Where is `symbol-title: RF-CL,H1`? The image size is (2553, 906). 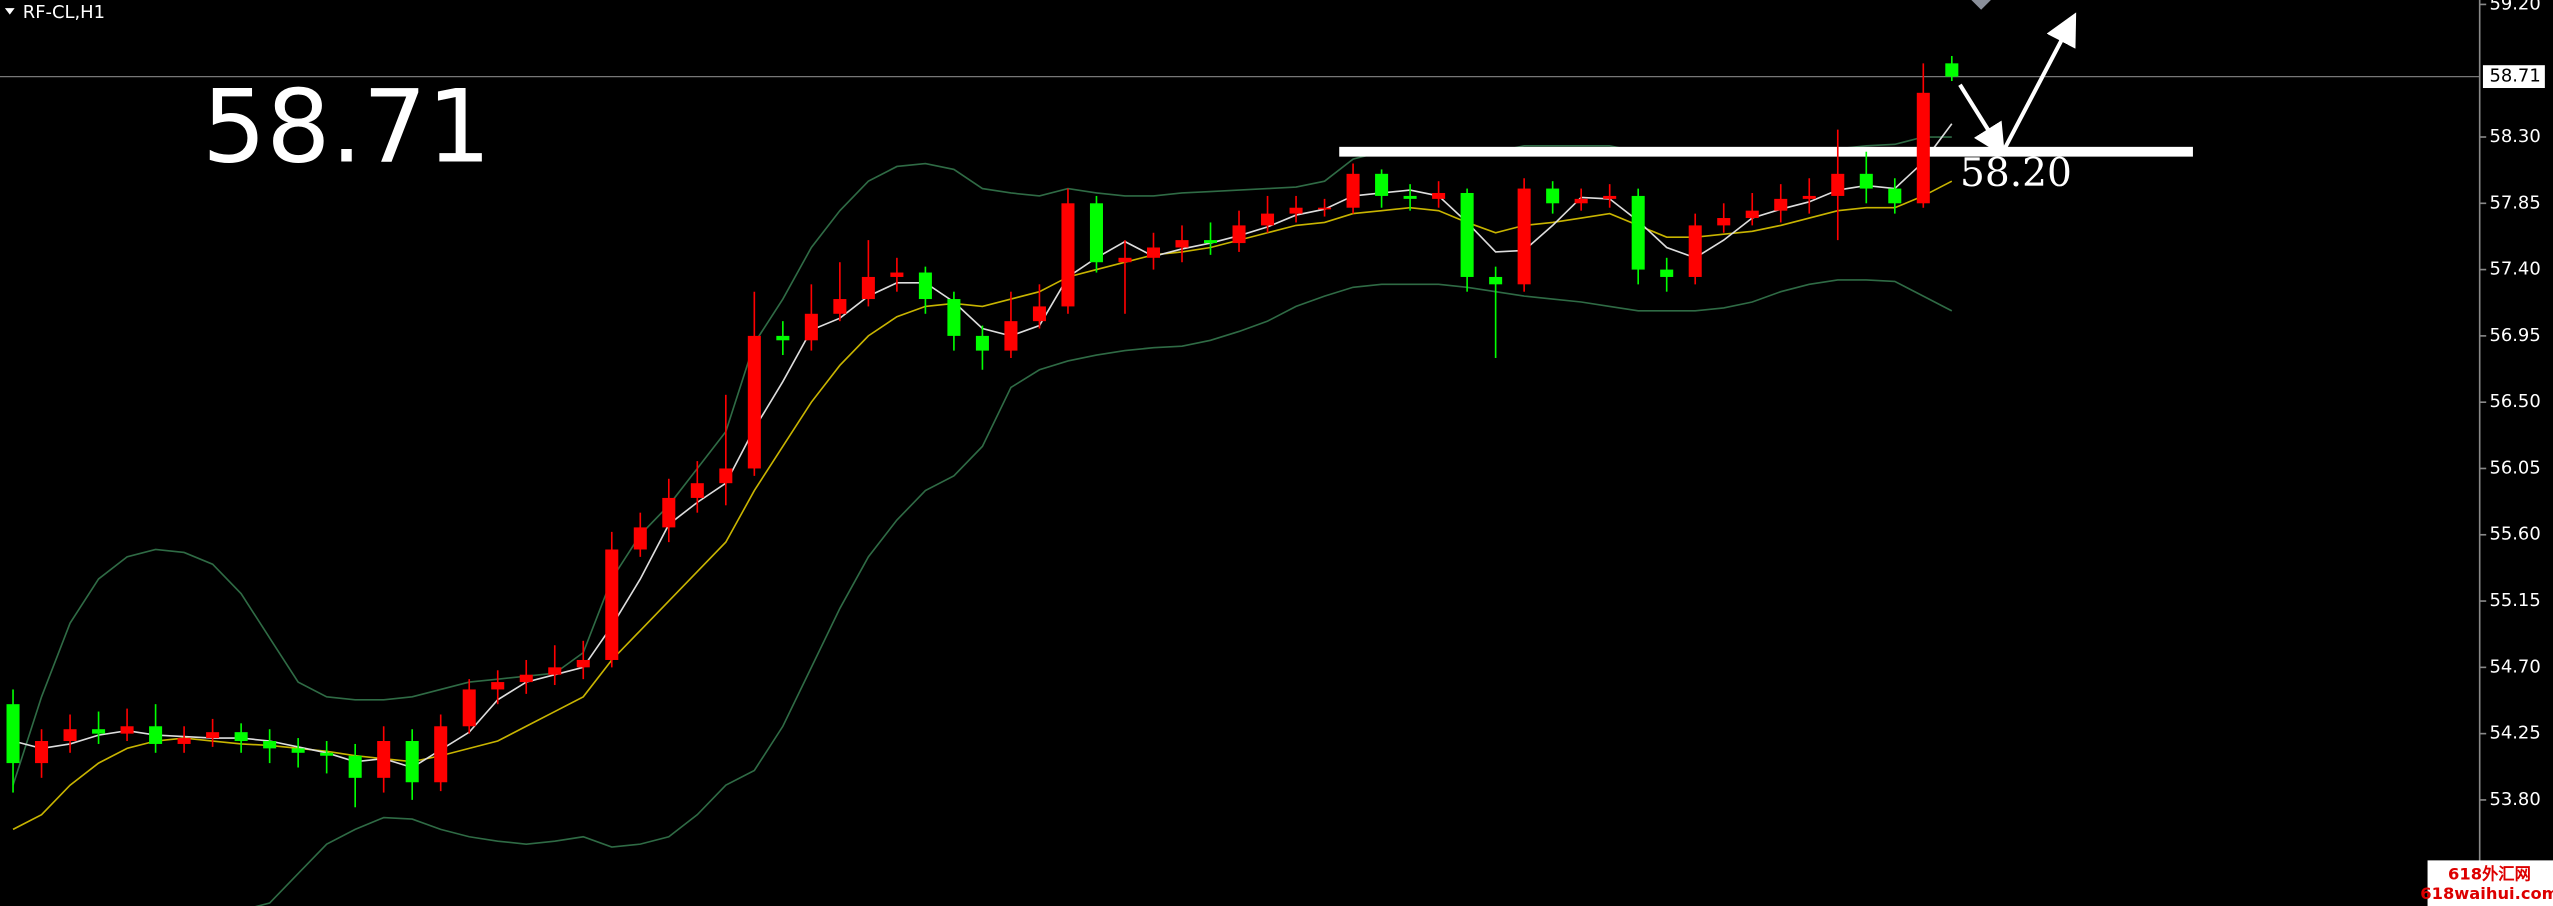
symbol-title: RF-CL,H1 is located at coordinates (64, 12).